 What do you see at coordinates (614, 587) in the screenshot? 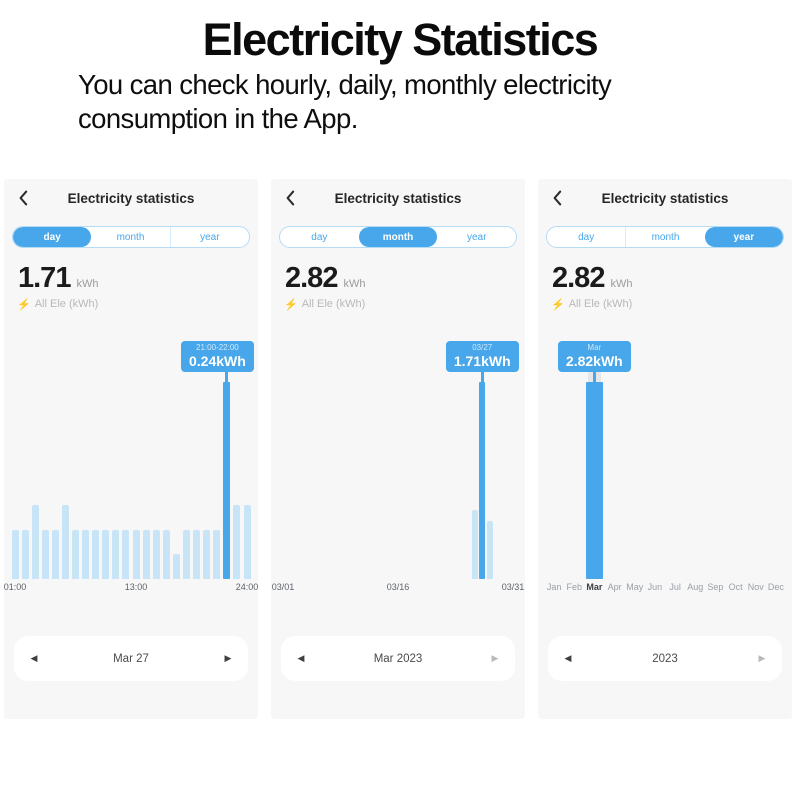
I see `axis-tick: Apr` at bounding box center [614, 587].